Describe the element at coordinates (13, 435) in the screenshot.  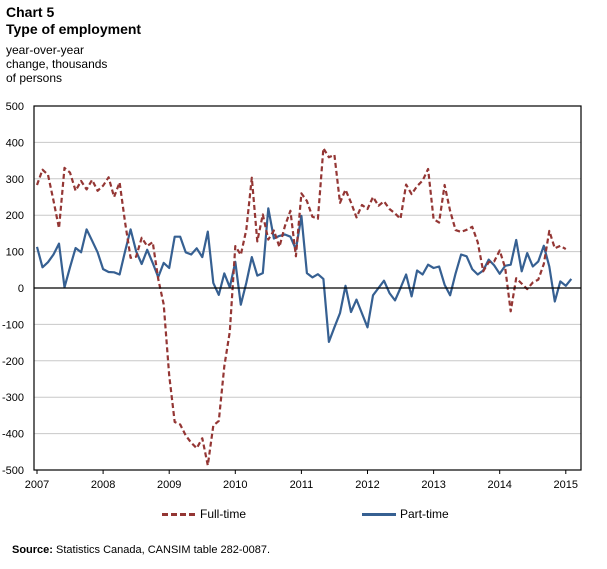
I see `y-tick-label: -400` at that location.